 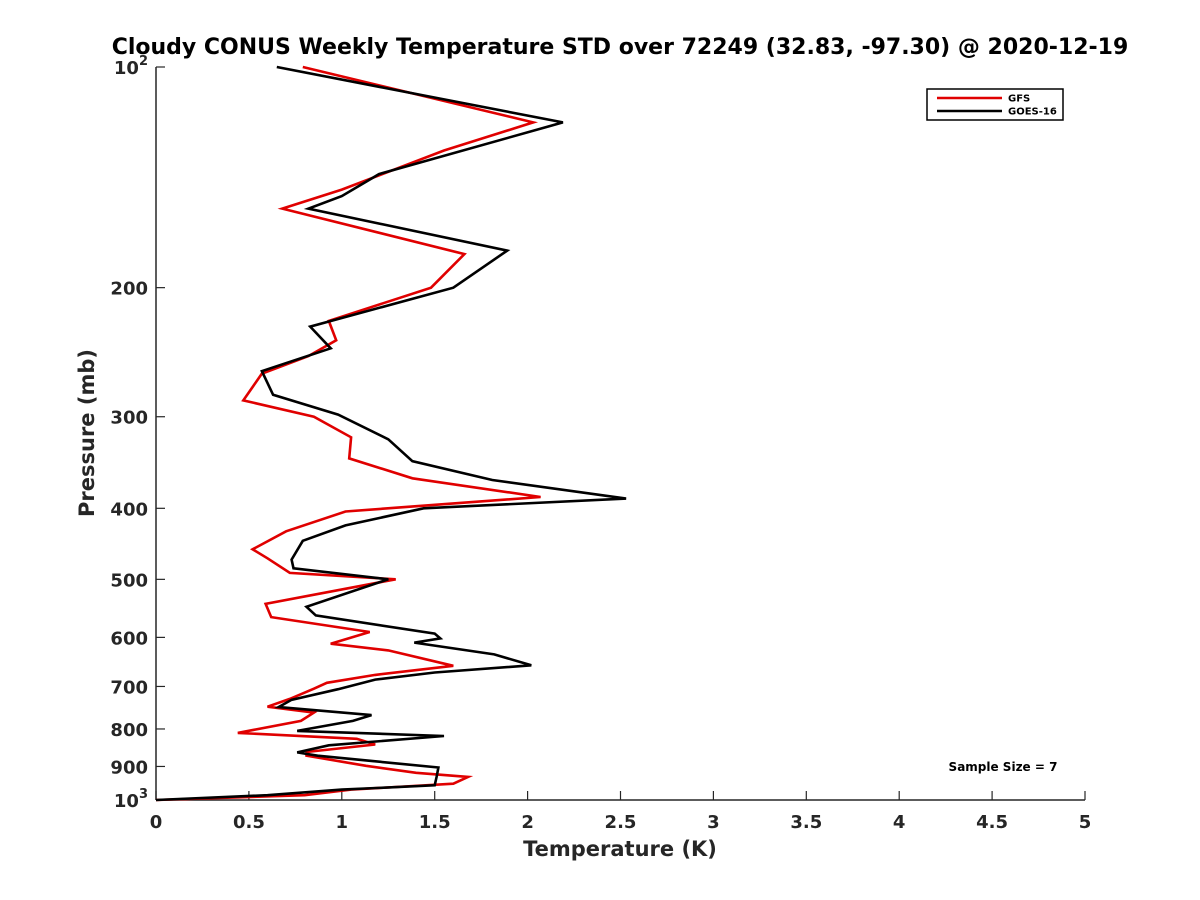 What do you see at coordinates (129, 730) in the screenshot?
I see `y-tick-label: 800` at bounding box center [129, 730].